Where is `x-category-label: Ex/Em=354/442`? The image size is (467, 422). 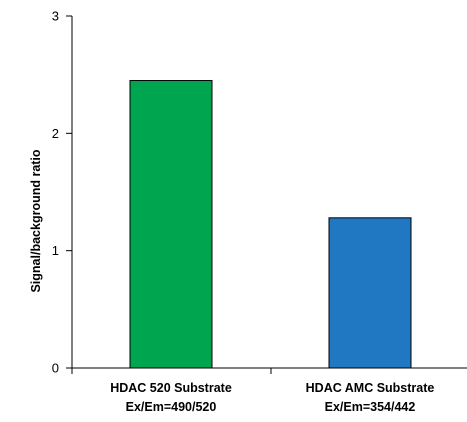 x-category-label: Ex/Em=354/442 is located at coordinates (370, 407).